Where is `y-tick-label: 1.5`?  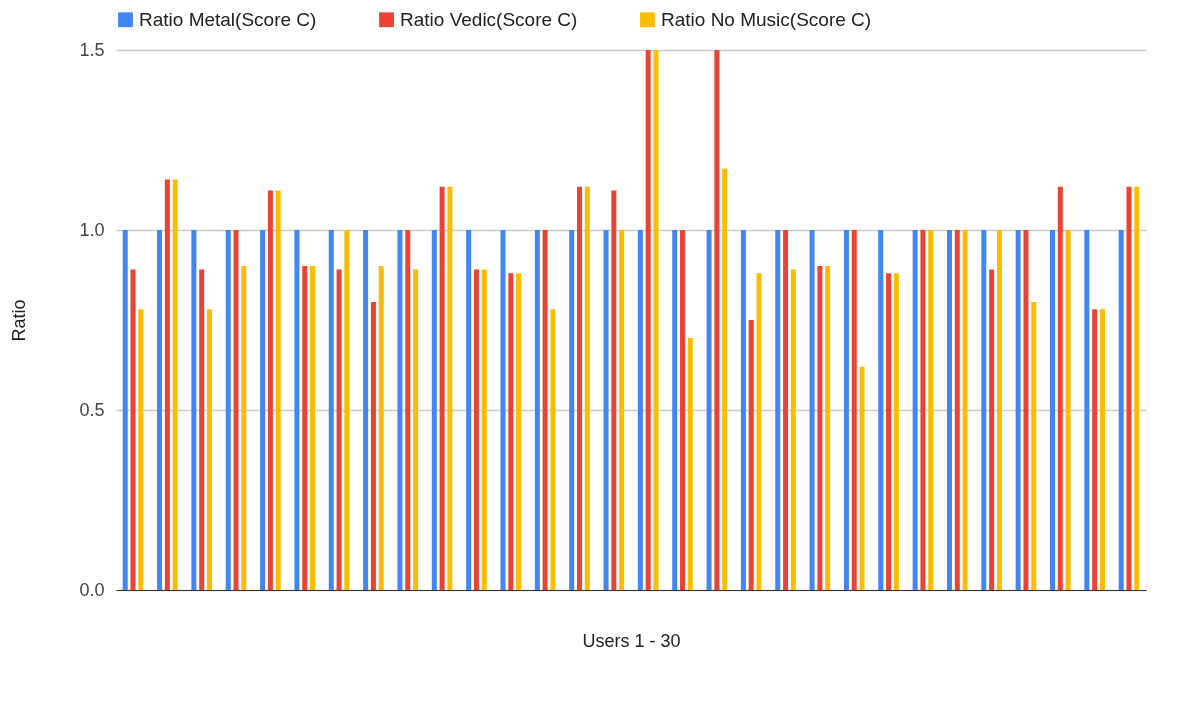
y-tick-label: 1.5 is located at coordinates (92, 49).